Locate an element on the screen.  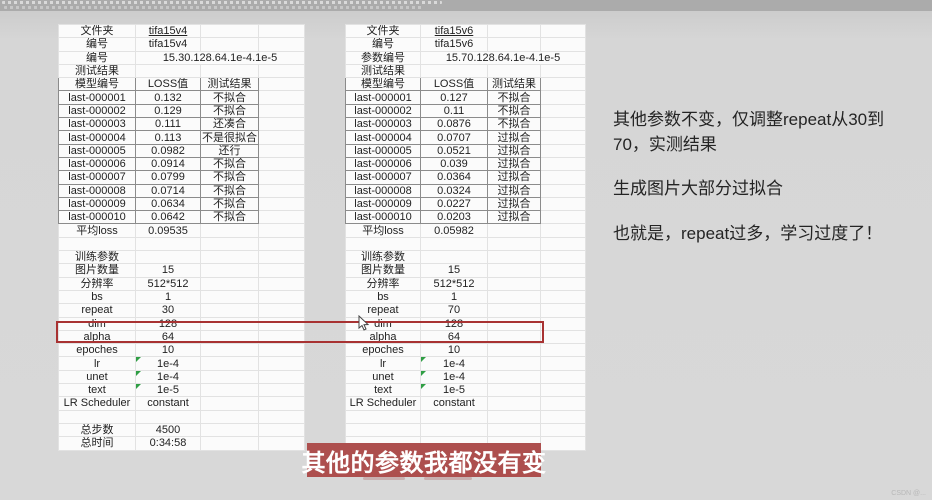
info-label: 测试结果 is located at coordinates (383, 71).